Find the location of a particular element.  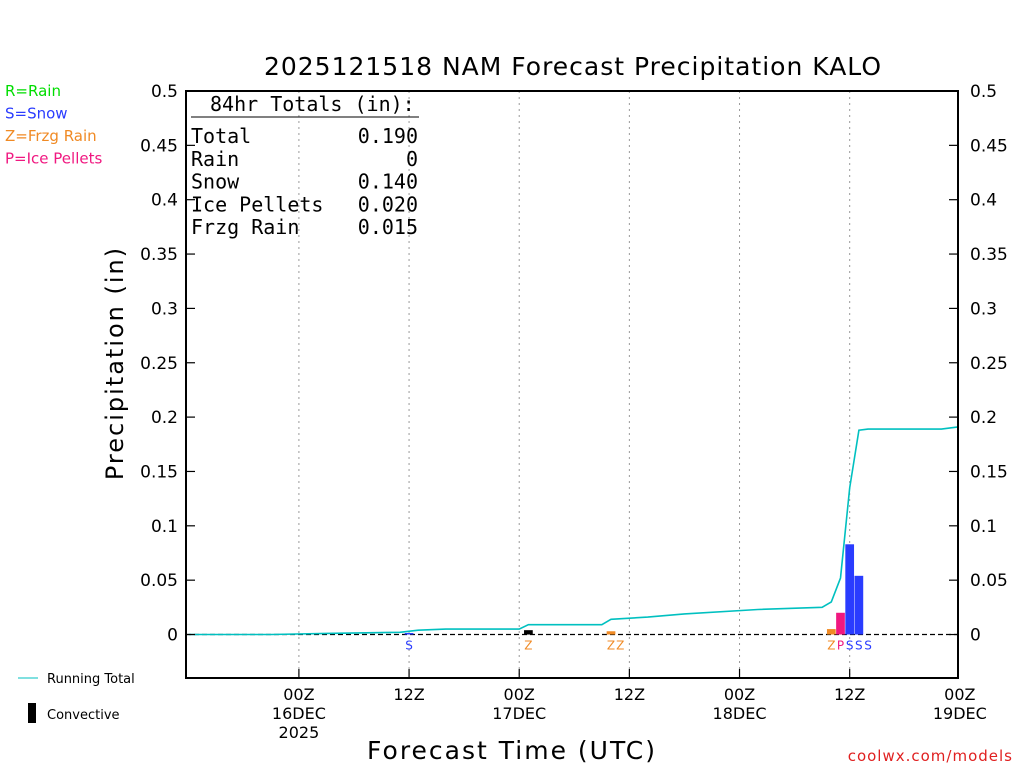

x-tick-label: 17DEC is located at coordinates (519, 713).